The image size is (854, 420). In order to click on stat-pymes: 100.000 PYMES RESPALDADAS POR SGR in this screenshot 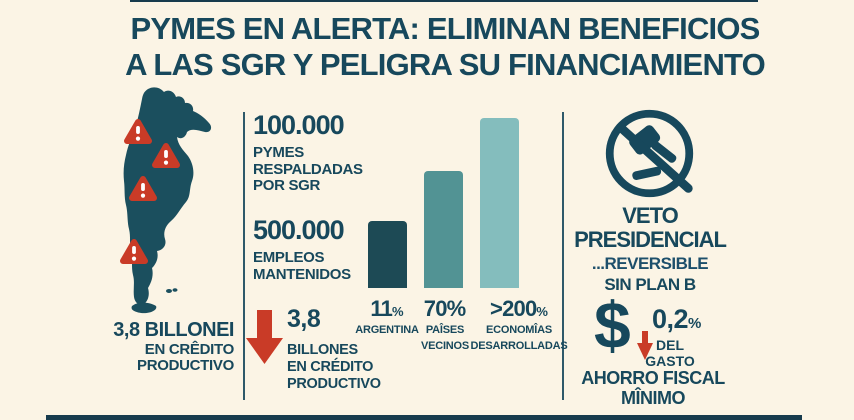, I will do `click(308, 152)`.